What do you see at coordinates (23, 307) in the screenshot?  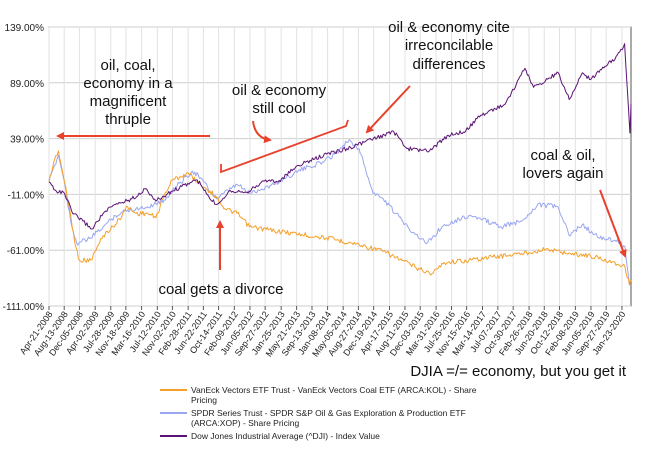 I see `y-tick-label: -111.00%` at bounding box center [23, 307].